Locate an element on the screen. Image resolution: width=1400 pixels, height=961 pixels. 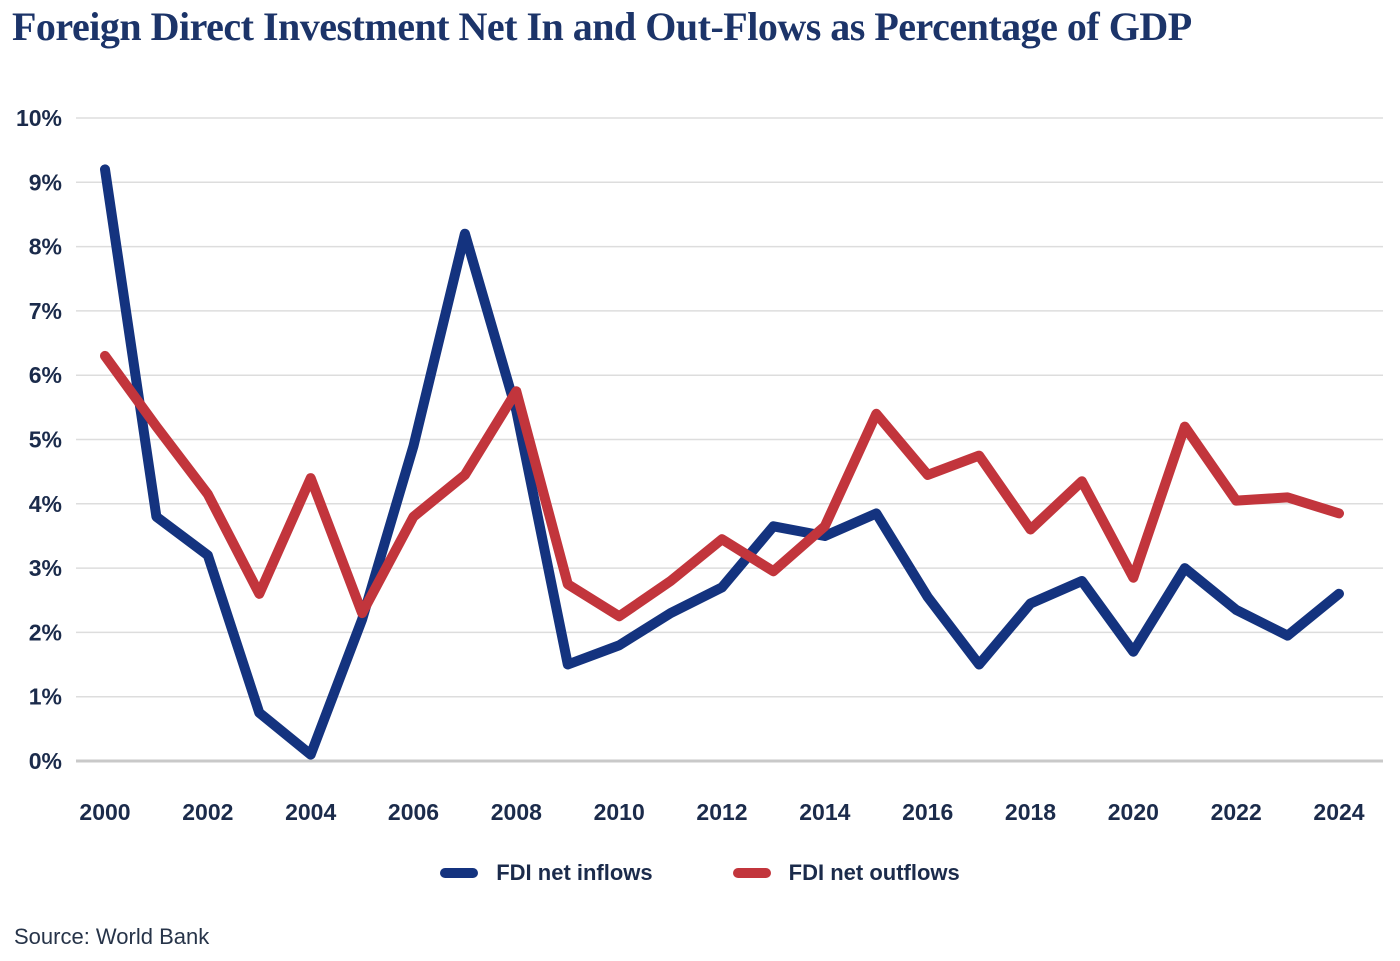
y-tick-label: 10% is located at coordinates (39, 118).